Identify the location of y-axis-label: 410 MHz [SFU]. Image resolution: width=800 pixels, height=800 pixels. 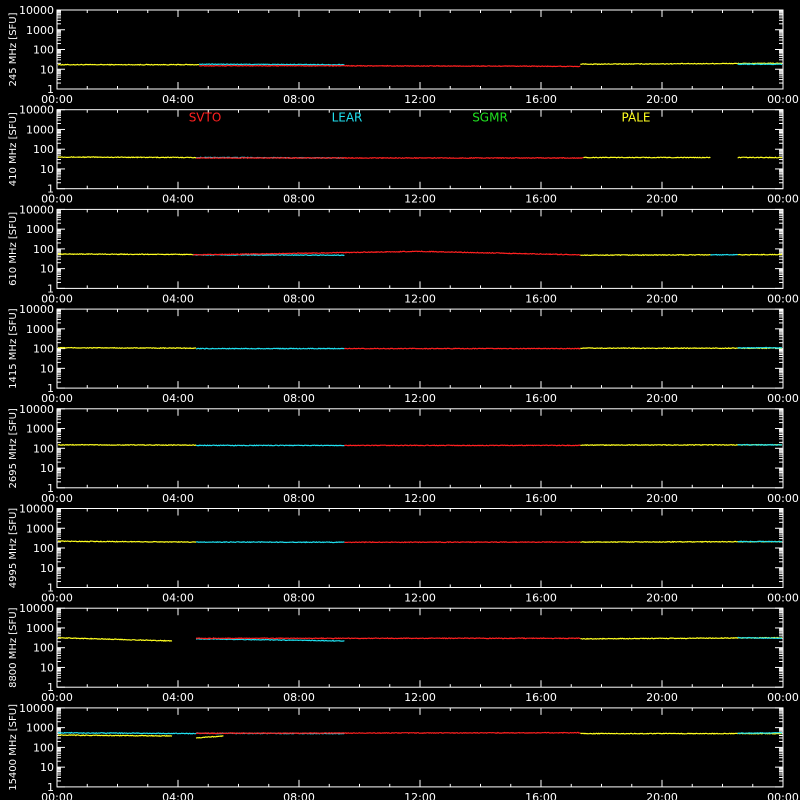
(13, 149).